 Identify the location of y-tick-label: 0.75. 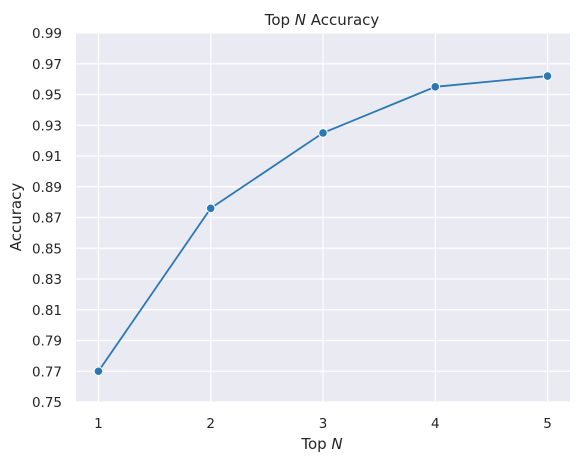
(47, 403).